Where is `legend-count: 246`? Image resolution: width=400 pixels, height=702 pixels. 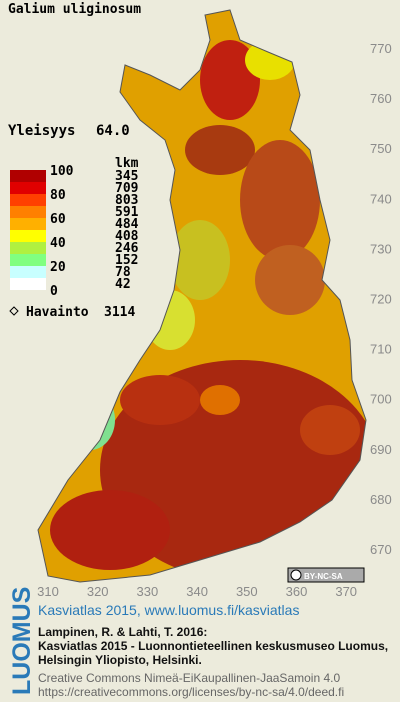
legend-count: 246 is located at coordinates (127, 248).